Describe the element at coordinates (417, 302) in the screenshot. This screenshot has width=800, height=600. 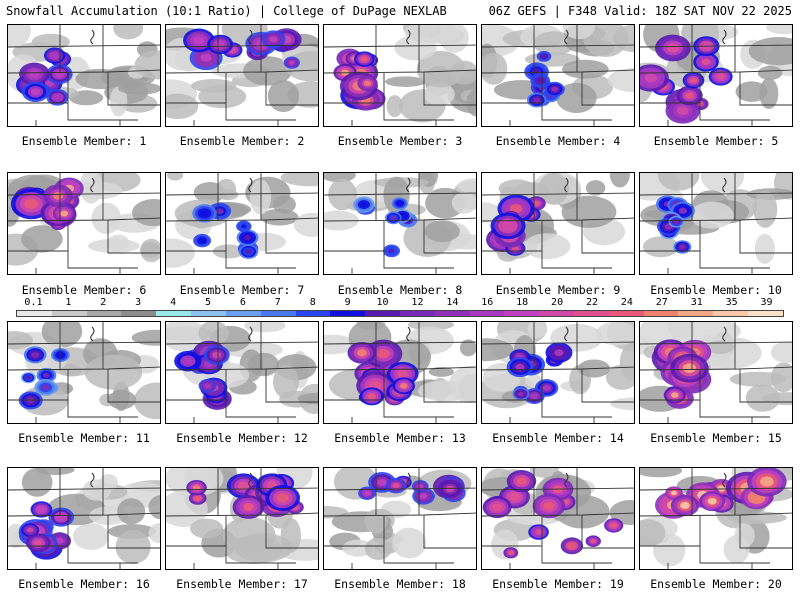
I see `colorbar-tick: 12` at that location.